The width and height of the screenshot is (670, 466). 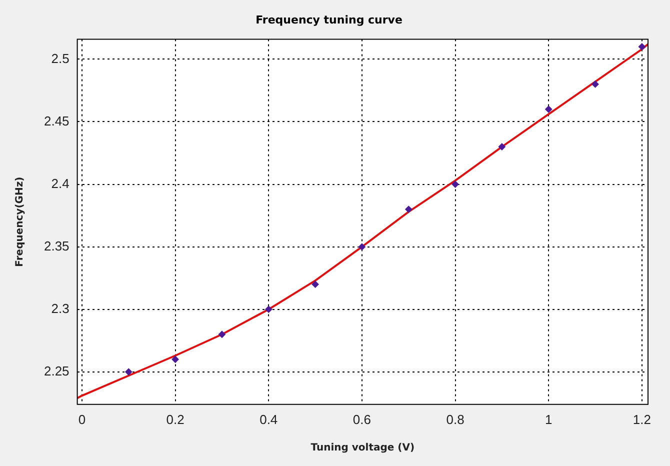 I want to click on x-tick-label: 0.8, so click(x=455, y=419).